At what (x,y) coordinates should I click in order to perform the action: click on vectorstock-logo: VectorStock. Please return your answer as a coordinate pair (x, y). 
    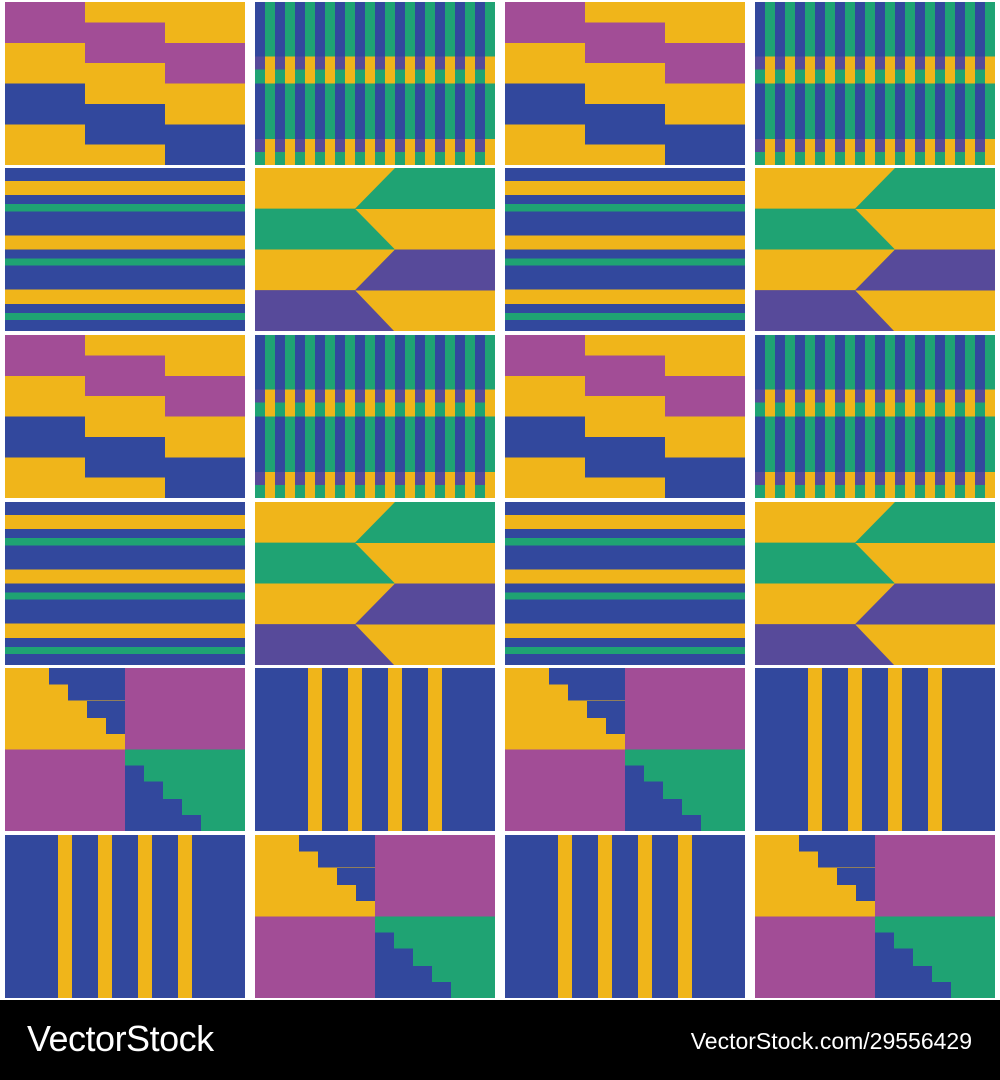
    Looking at the image, I should click on (120, 1038).